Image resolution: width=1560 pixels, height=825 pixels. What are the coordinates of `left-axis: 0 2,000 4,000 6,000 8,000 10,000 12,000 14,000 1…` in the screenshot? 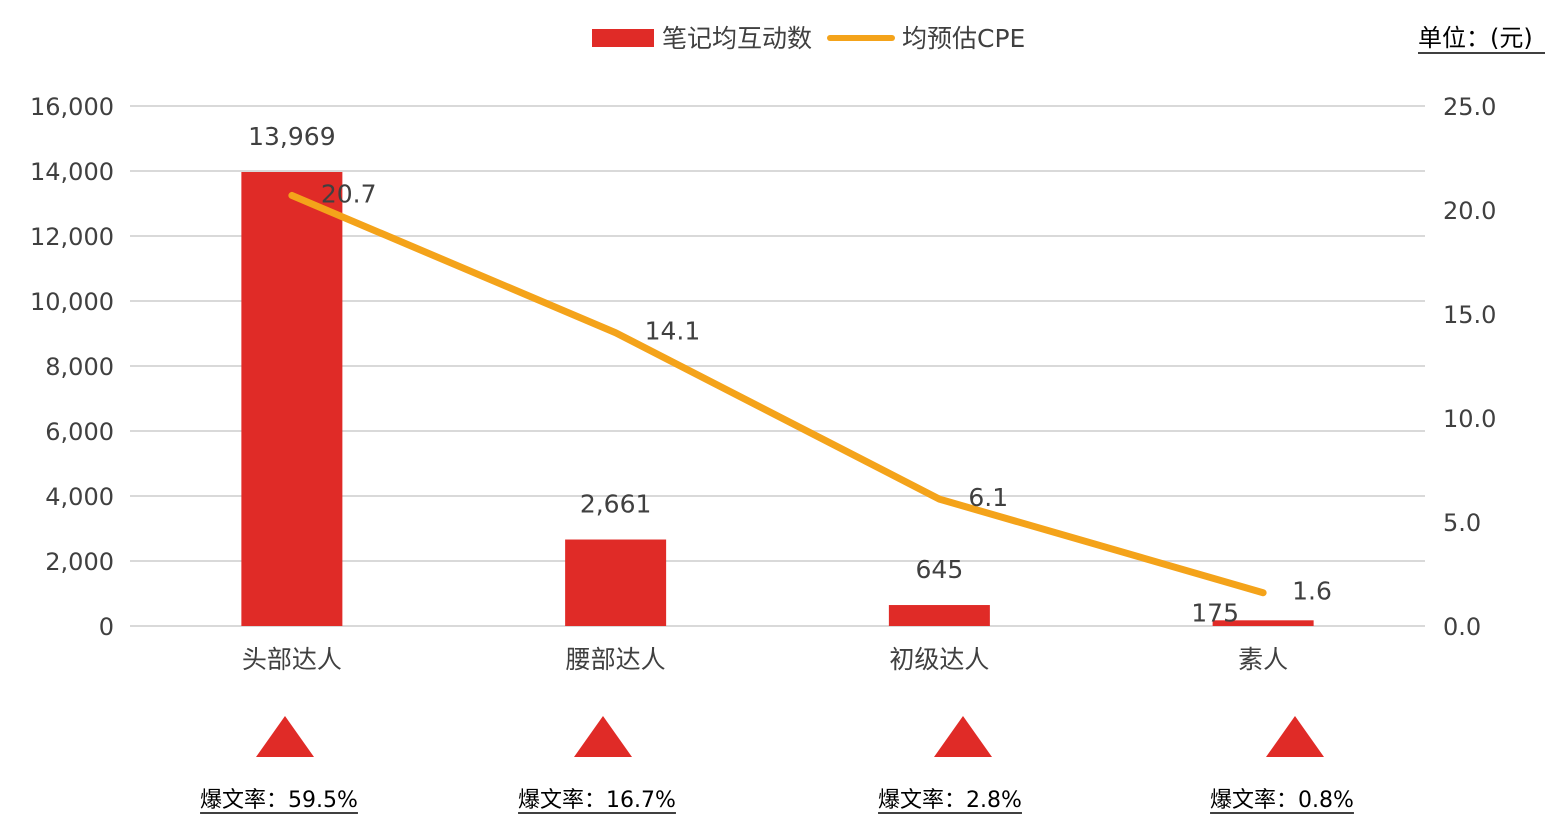 It's located at (72, 367).